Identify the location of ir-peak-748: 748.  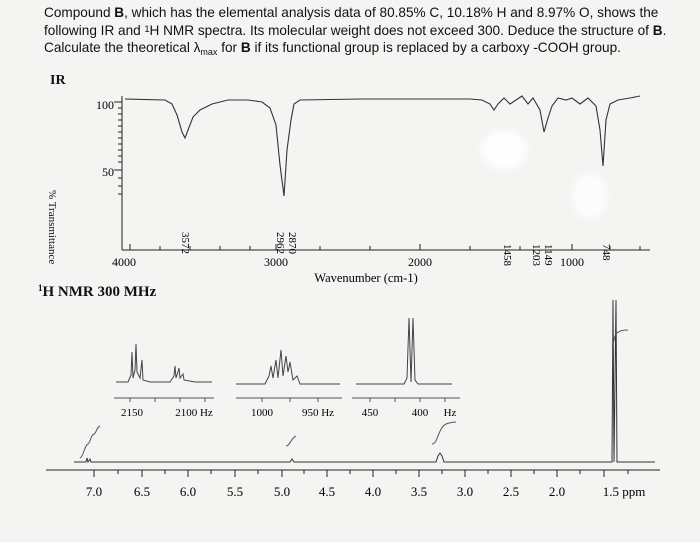
(606, 252).